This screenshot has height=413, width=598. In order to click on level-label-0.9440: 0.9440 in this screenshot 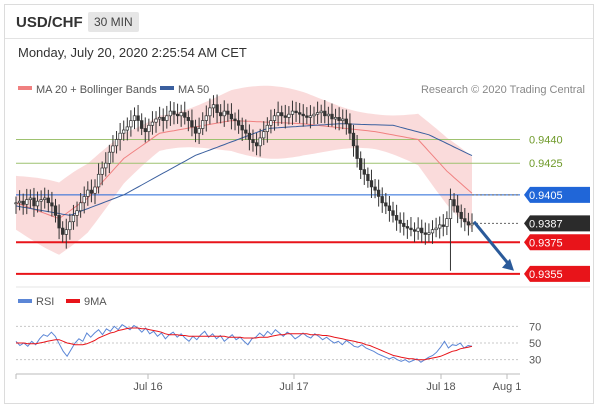, I will do `click(546, 141)`.